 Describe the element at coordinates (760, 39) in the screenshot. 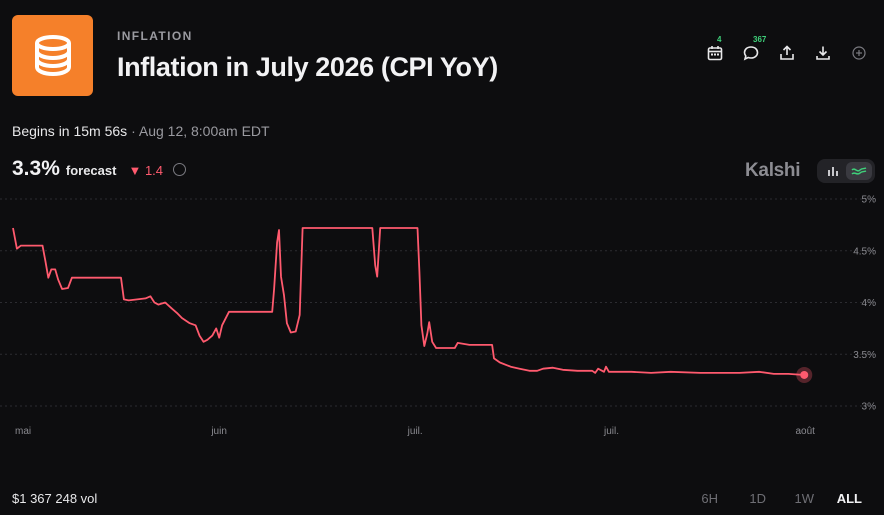

I see `comments-count: 367` at that location.